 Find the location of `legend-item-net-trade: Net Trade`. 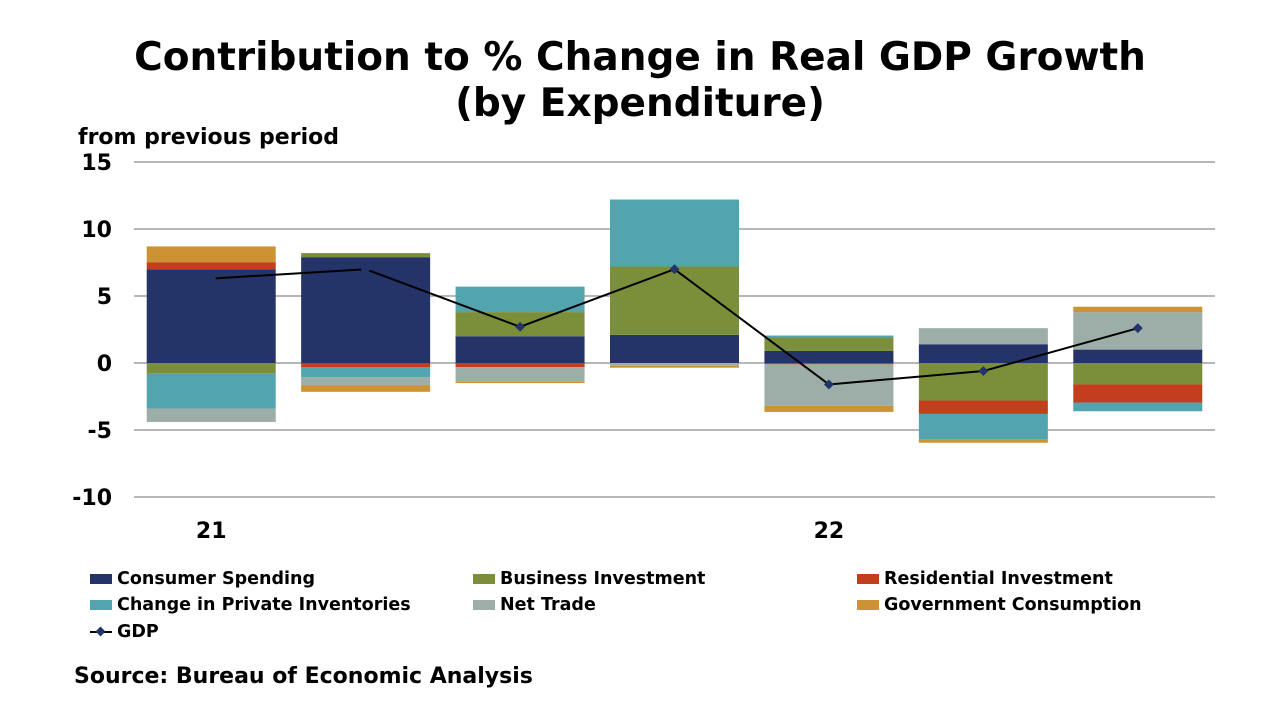

legend-item-net-trade: Net Trade is located at coordinates (534, 605).